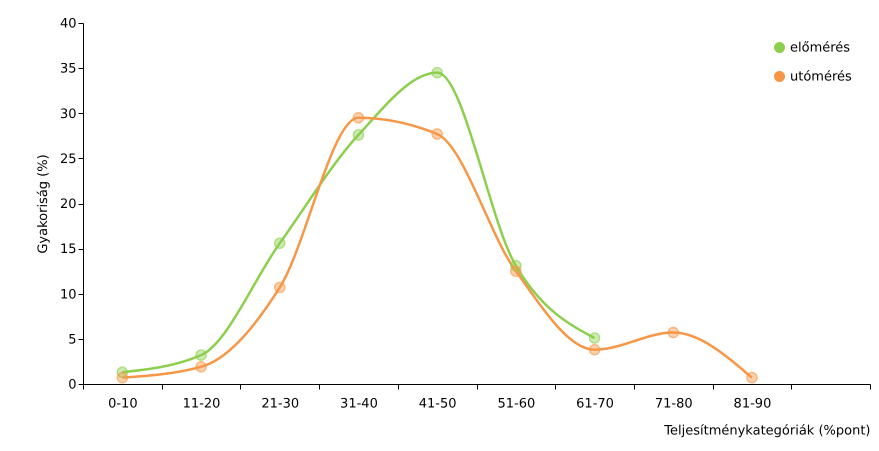 This screenshot has width=879, height=451. Describe the element at coordinates (68, 69) in the screenshot. I see `y-tick-label: 35` at that location.